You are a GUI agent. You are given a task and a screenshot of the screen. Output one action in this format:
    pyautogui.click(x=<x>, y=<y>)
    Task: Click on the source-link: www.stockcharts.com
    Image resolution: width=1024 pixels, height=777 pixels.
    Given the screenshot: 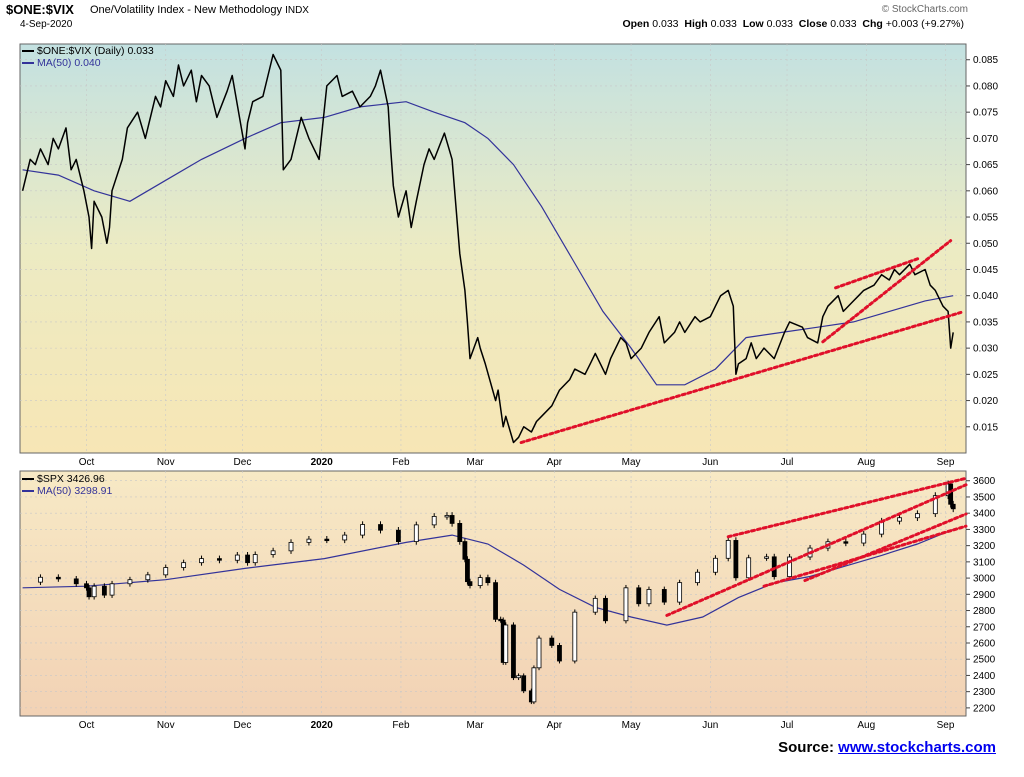 What is the action you would take?
    pyautogui.click(x=917, y=747)
    